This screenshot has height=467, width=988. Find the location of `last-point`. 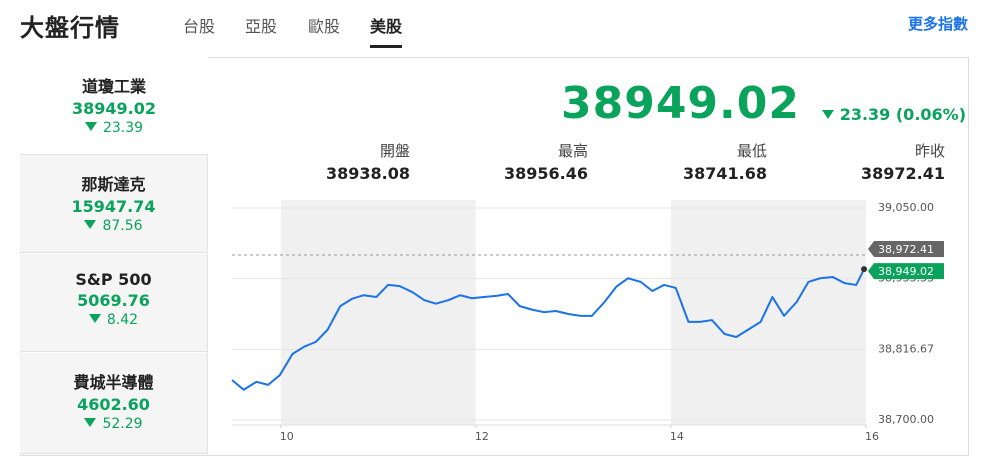

last-point is located at coordinates (864, 269).